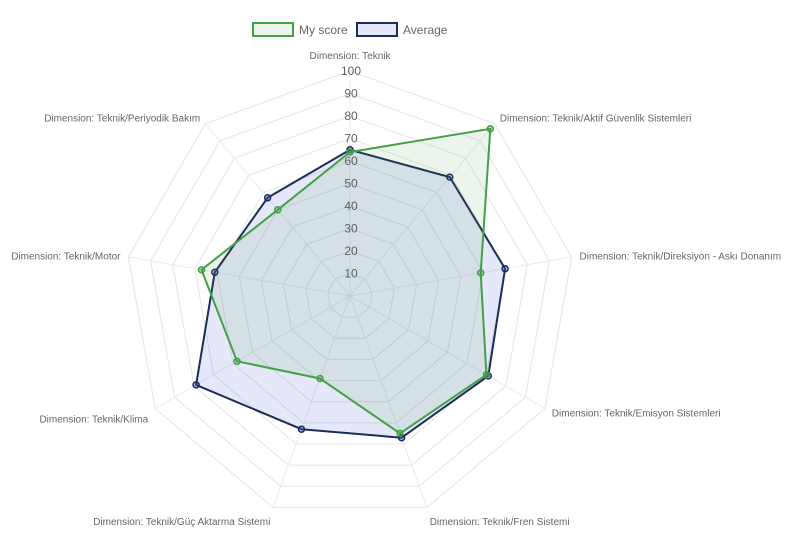 The width and height of the screenshot is (792, 546). Describe the element at coordinates (402, 29) in the screenshot. I see `legend-item-average: Average` at that location.